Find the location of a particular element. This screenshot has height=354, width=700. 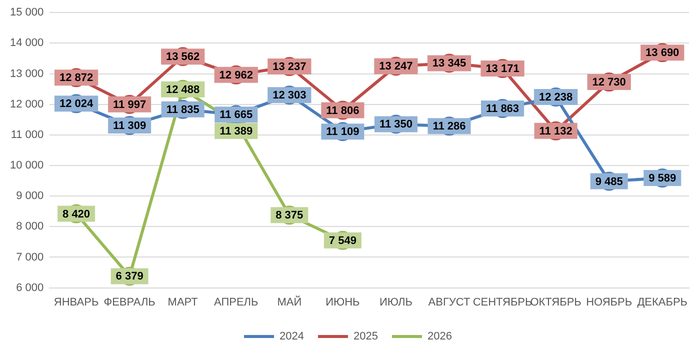

y-tick-label: 8 000 is located at coordinates (30, 226).